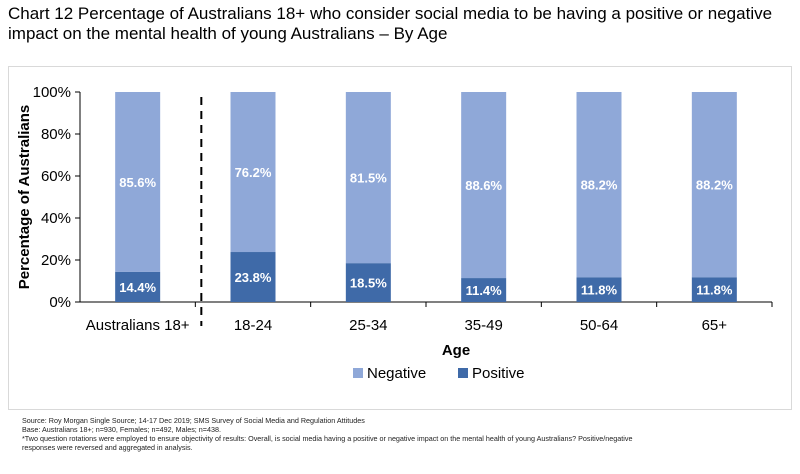 The image size is (800, 474). What do you see at coordinates (56, 218) in the screenshot?
I see `y-tick-label: 40%` at bounding box center [56, 218].